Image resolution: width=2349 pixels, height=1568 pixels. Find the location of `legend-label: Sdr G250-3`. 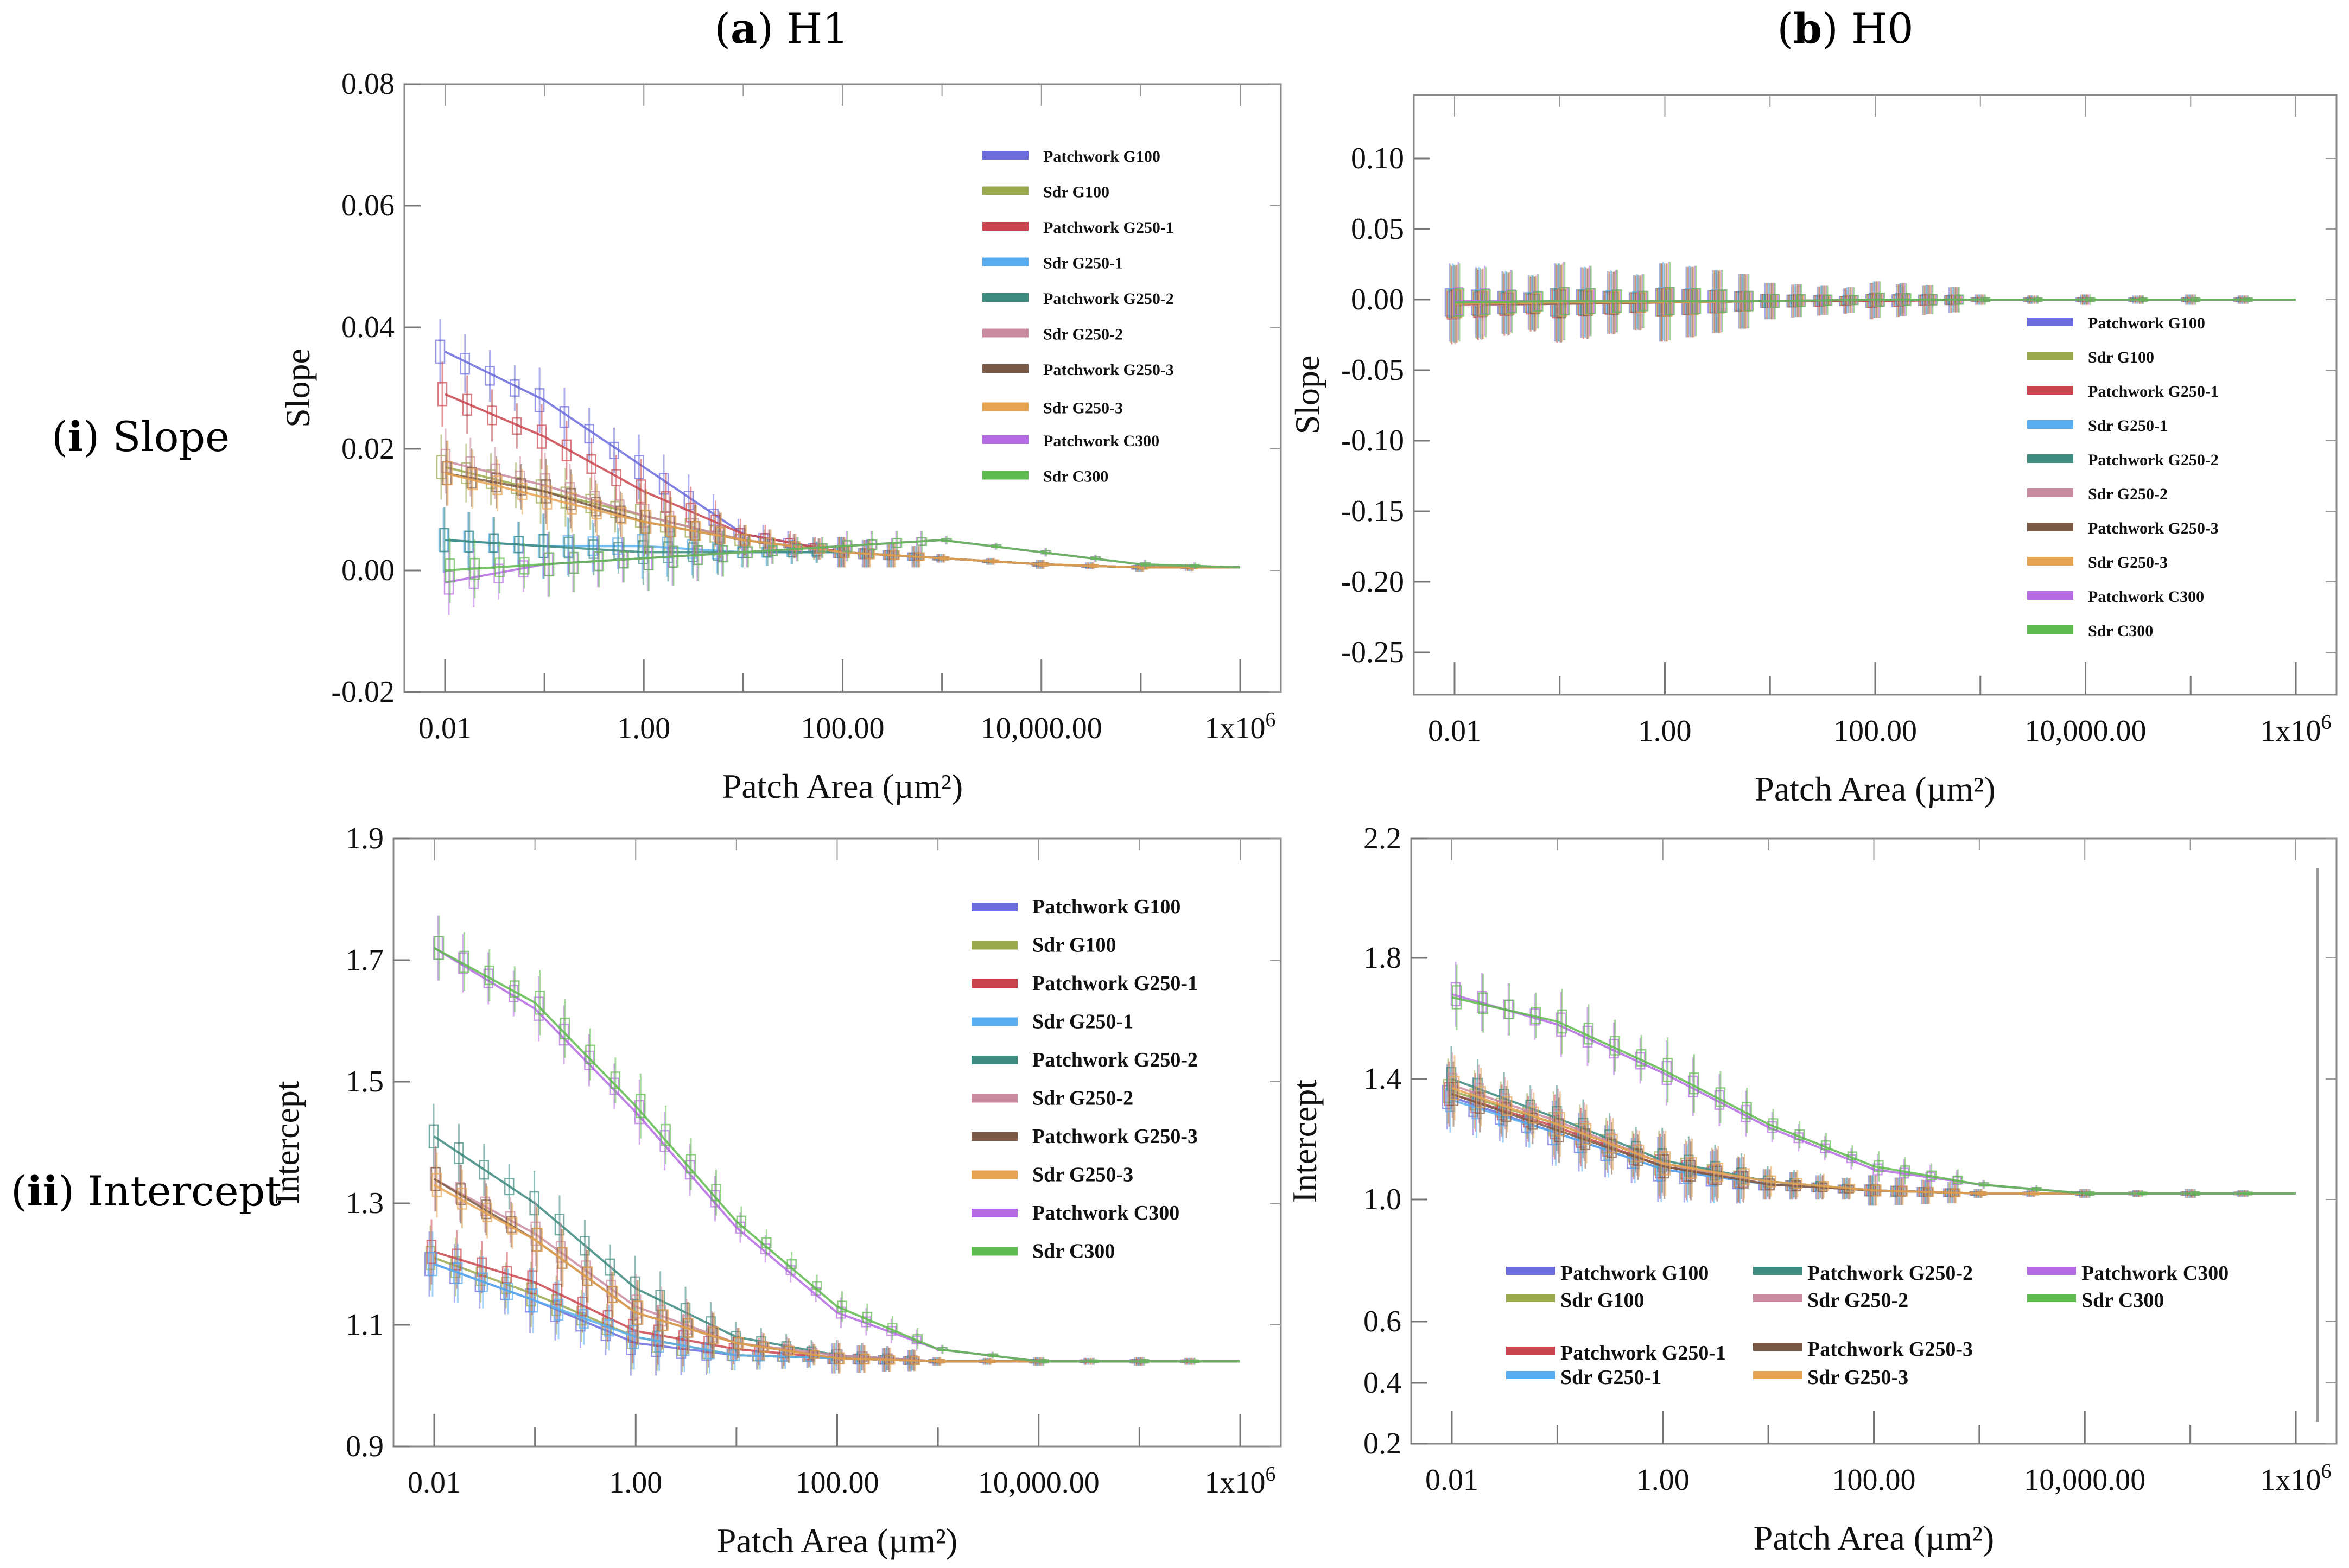

legend-label: Sdr G250-3 is located at coordinates (1083, 408).